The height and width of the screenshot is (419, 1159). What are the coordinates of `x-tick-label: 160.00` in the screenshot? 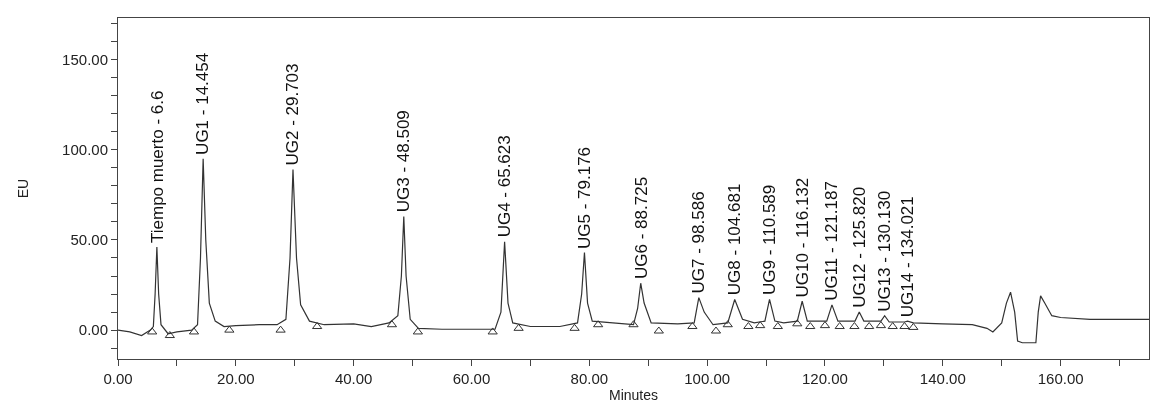 It's located at (1060, 378).